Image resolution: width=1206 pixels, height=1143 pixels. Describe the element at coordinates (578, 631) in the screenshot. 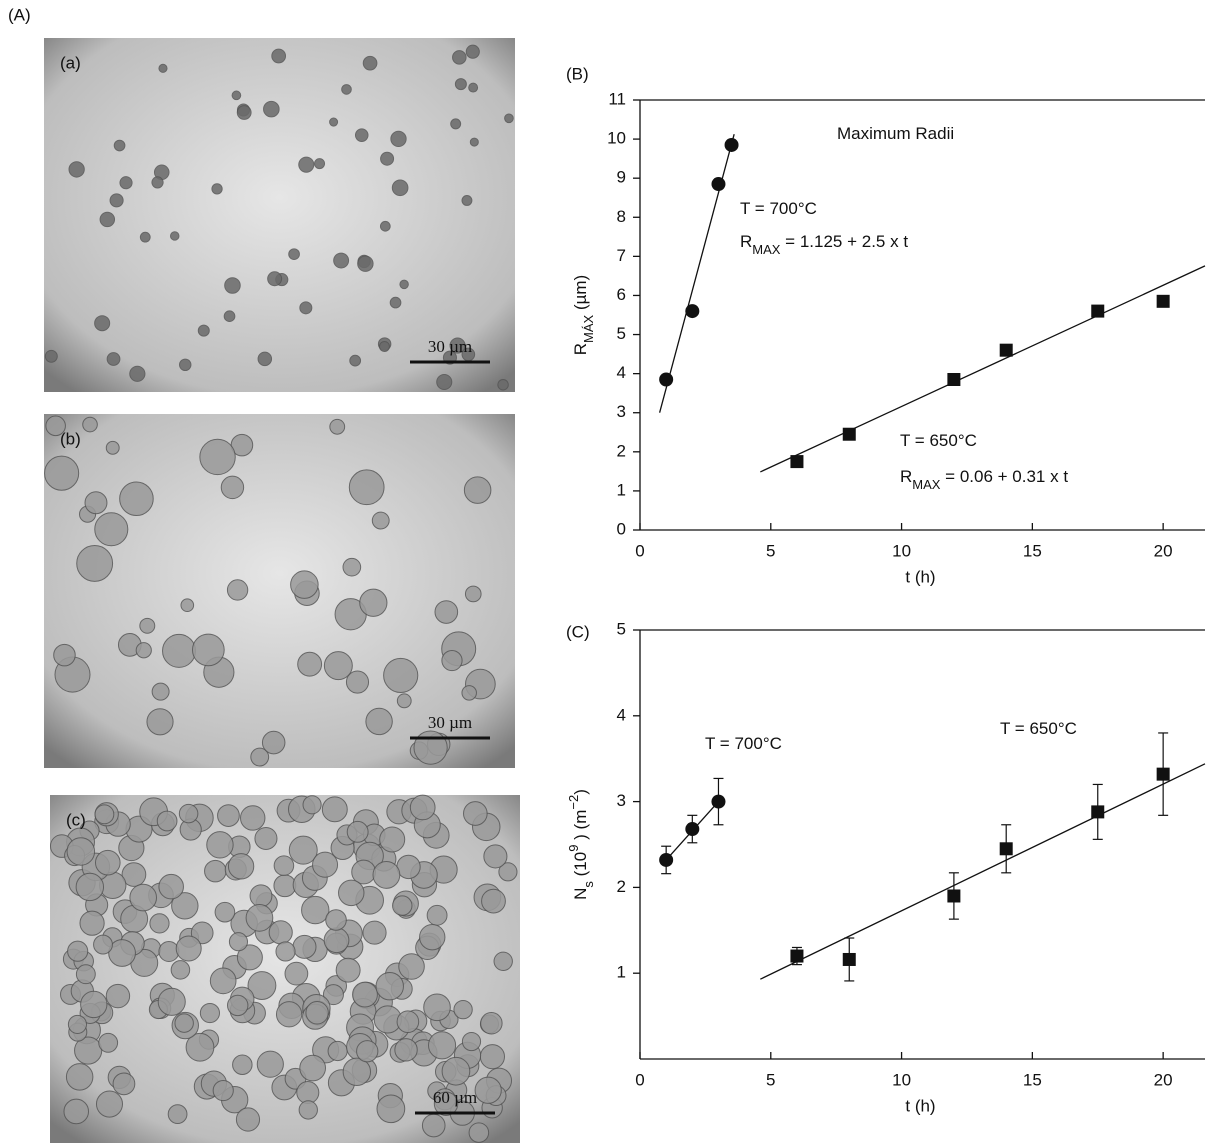

I see `panel-label: (C)` at that location.